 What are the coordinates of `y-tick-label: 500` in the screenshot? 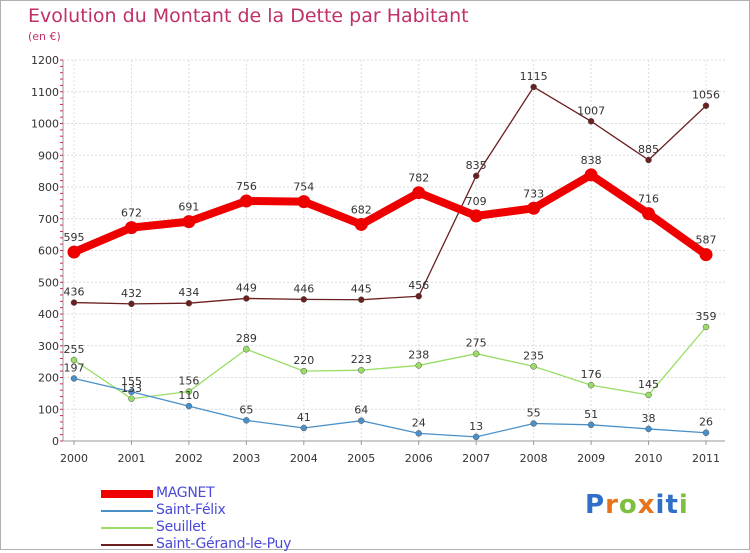 It's located at (48, 282).